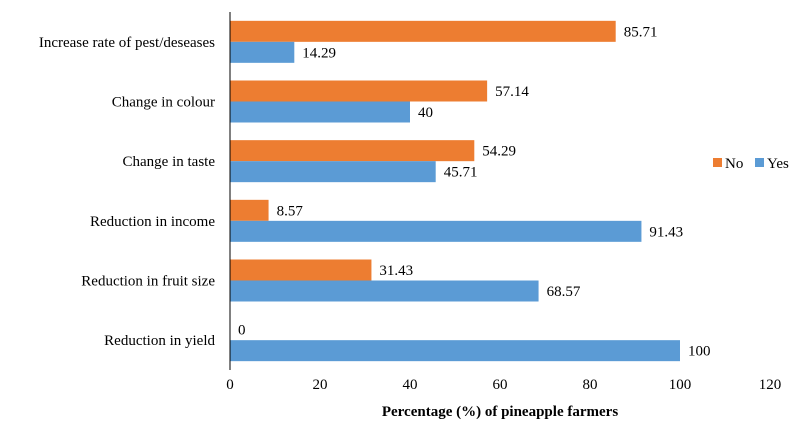 Image resolution: width=800 pixels, height=430 pixels. Describe the element at coordinates (319, 53) in the screenshot. I see `data-label-yes-0: 14.29` at that location.